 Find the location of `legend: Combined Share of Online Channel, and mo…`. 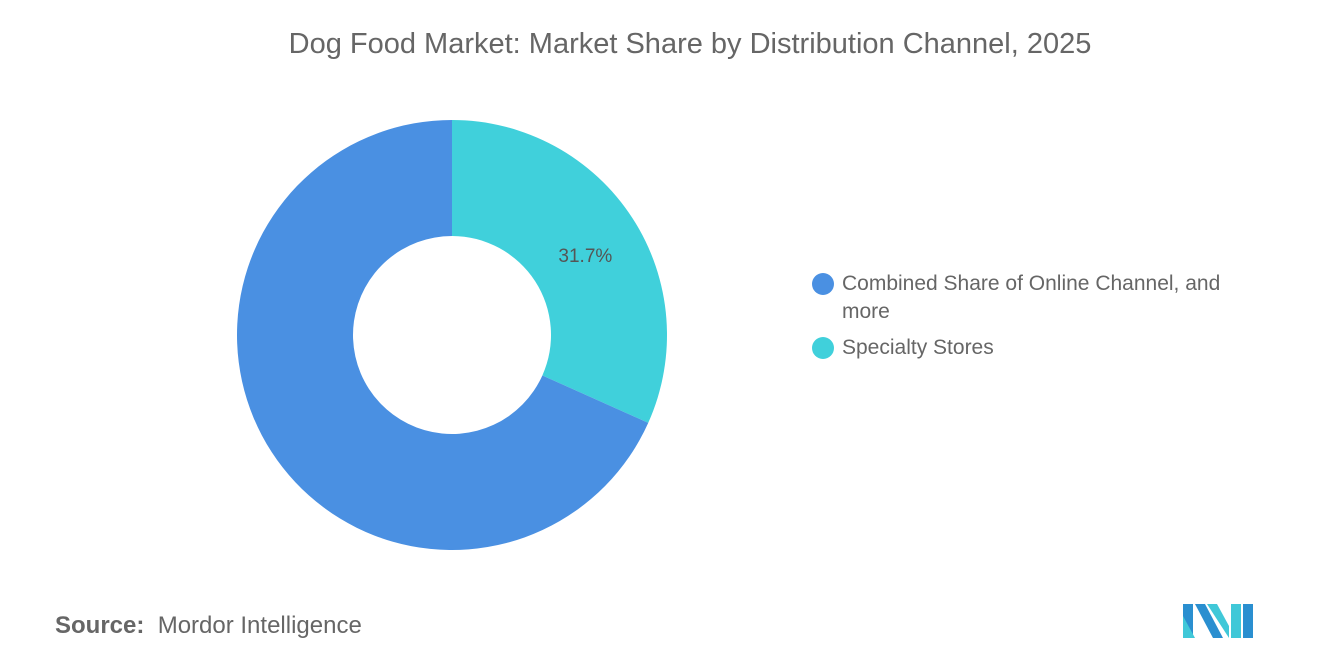

legend: Combined Share of Online Channel, and mo… is located at coordinates (1042, 320).